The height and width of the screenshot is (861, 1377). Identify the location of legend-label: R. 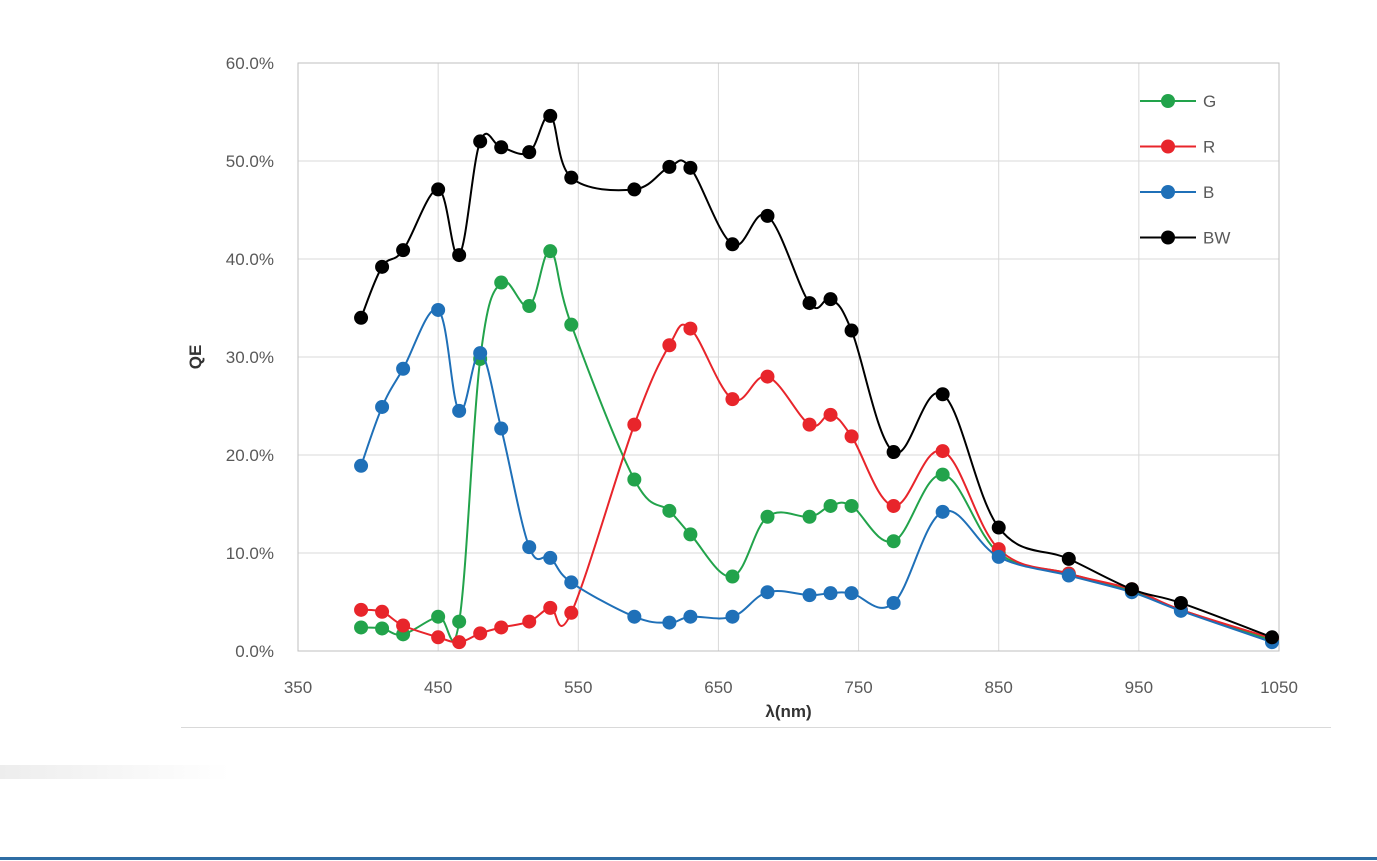
(1209, 147).